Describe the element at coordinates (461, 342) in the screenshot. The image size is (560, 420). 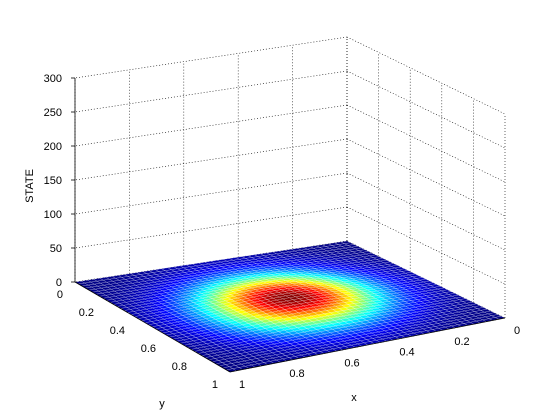
I see `x-tick-label: 0.2` at that location.